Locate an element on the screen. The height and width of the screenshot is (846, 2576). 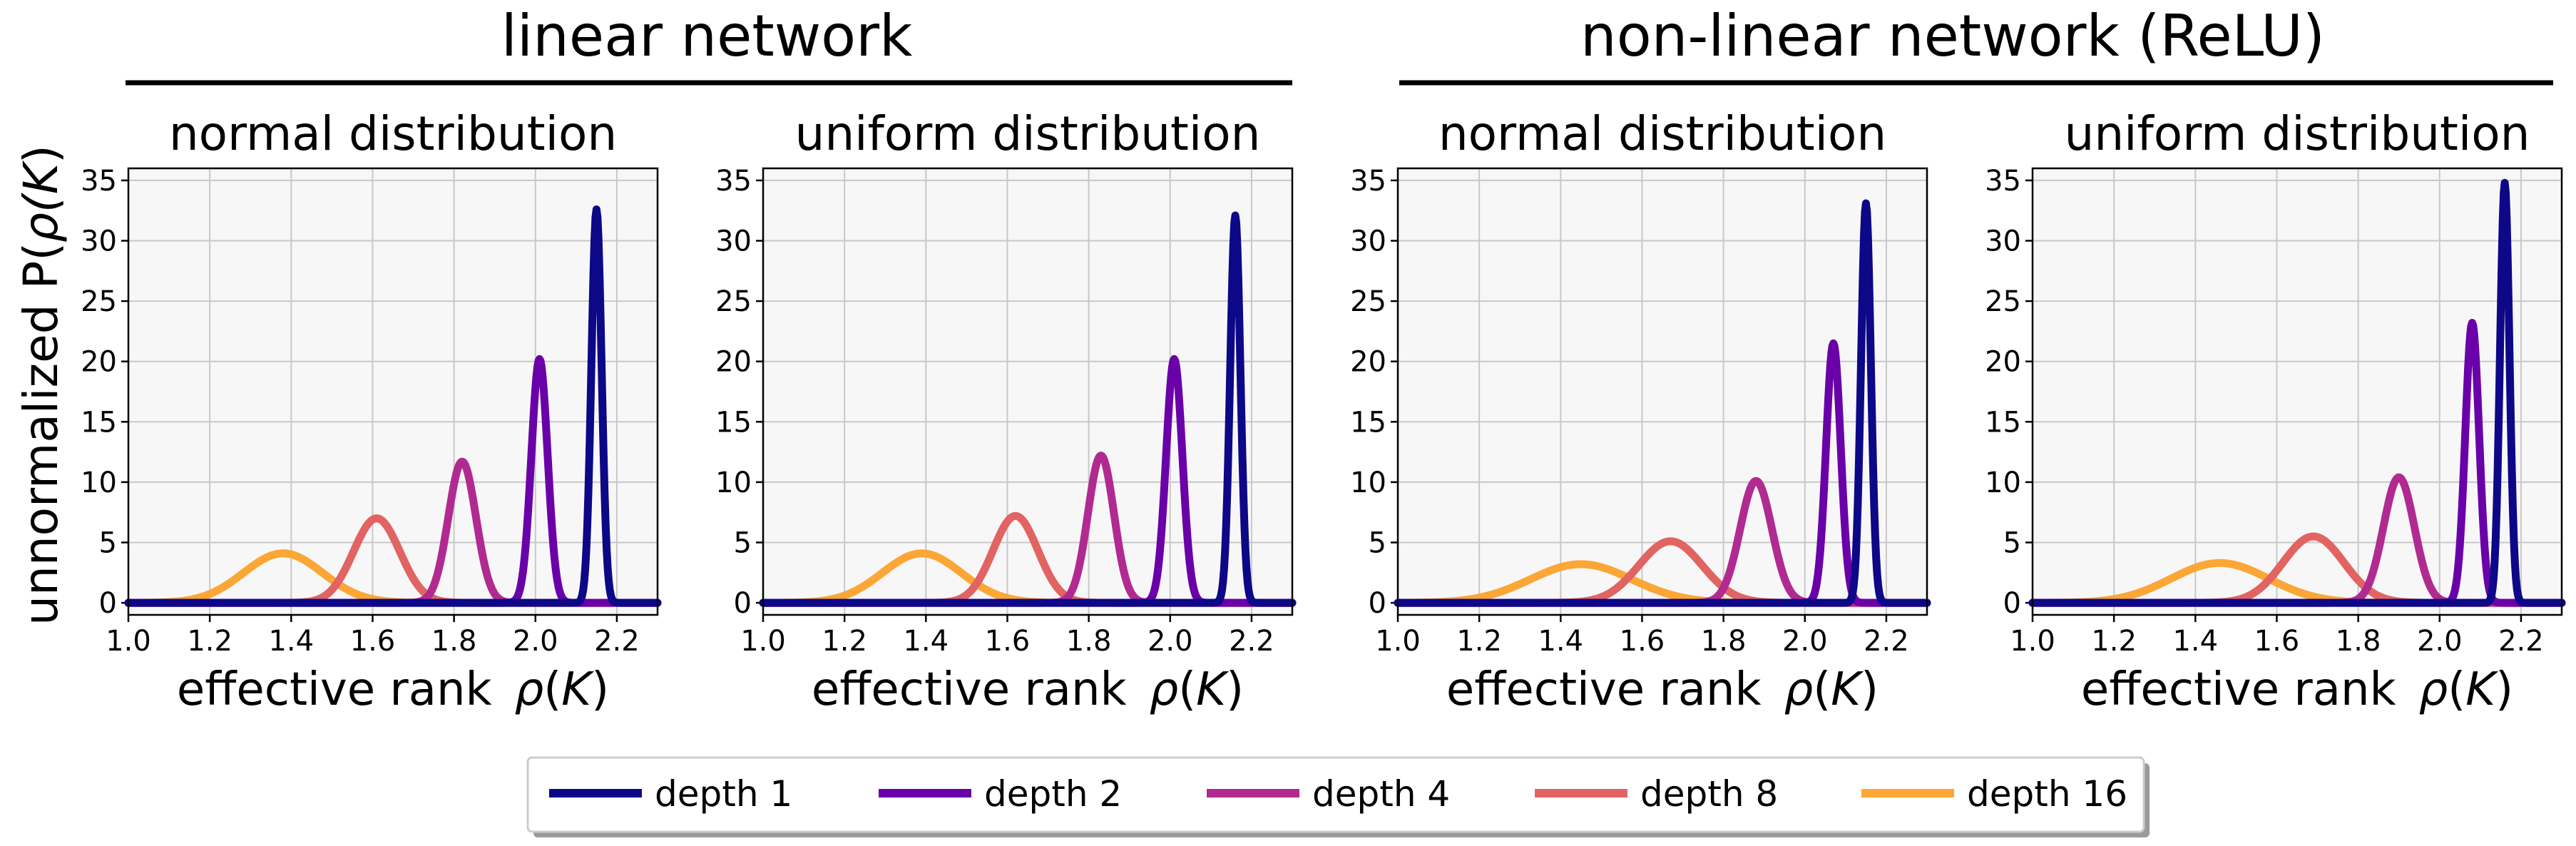
legend-entry-depth-8: depth 8 is located at coordinates (1657, 794).